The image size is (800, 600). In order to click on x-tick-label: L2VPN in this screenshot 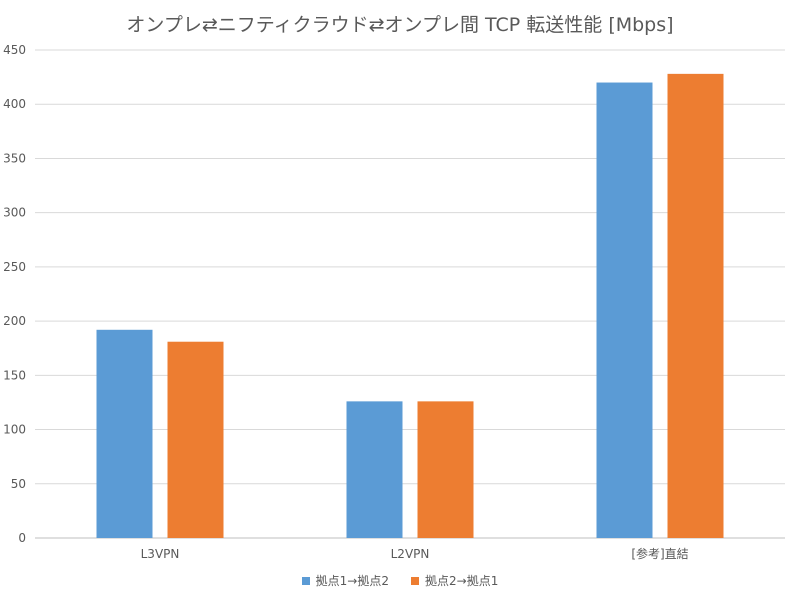, I will do `click(410, 554)`.